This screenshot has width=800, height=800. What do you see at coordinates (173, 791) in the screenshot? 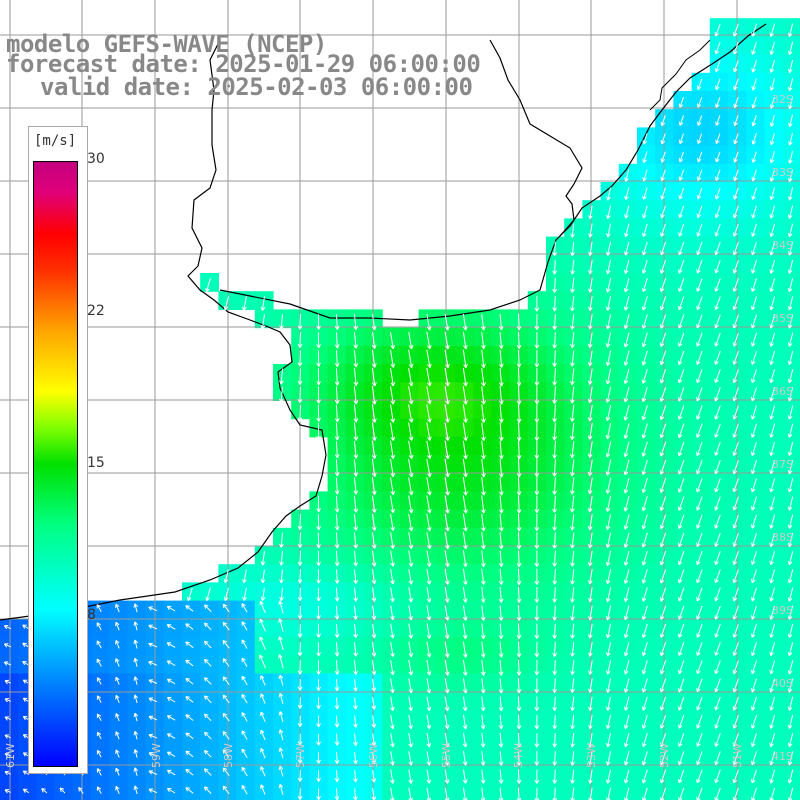
I see `wind-cell` at bounding box center [173, 791].